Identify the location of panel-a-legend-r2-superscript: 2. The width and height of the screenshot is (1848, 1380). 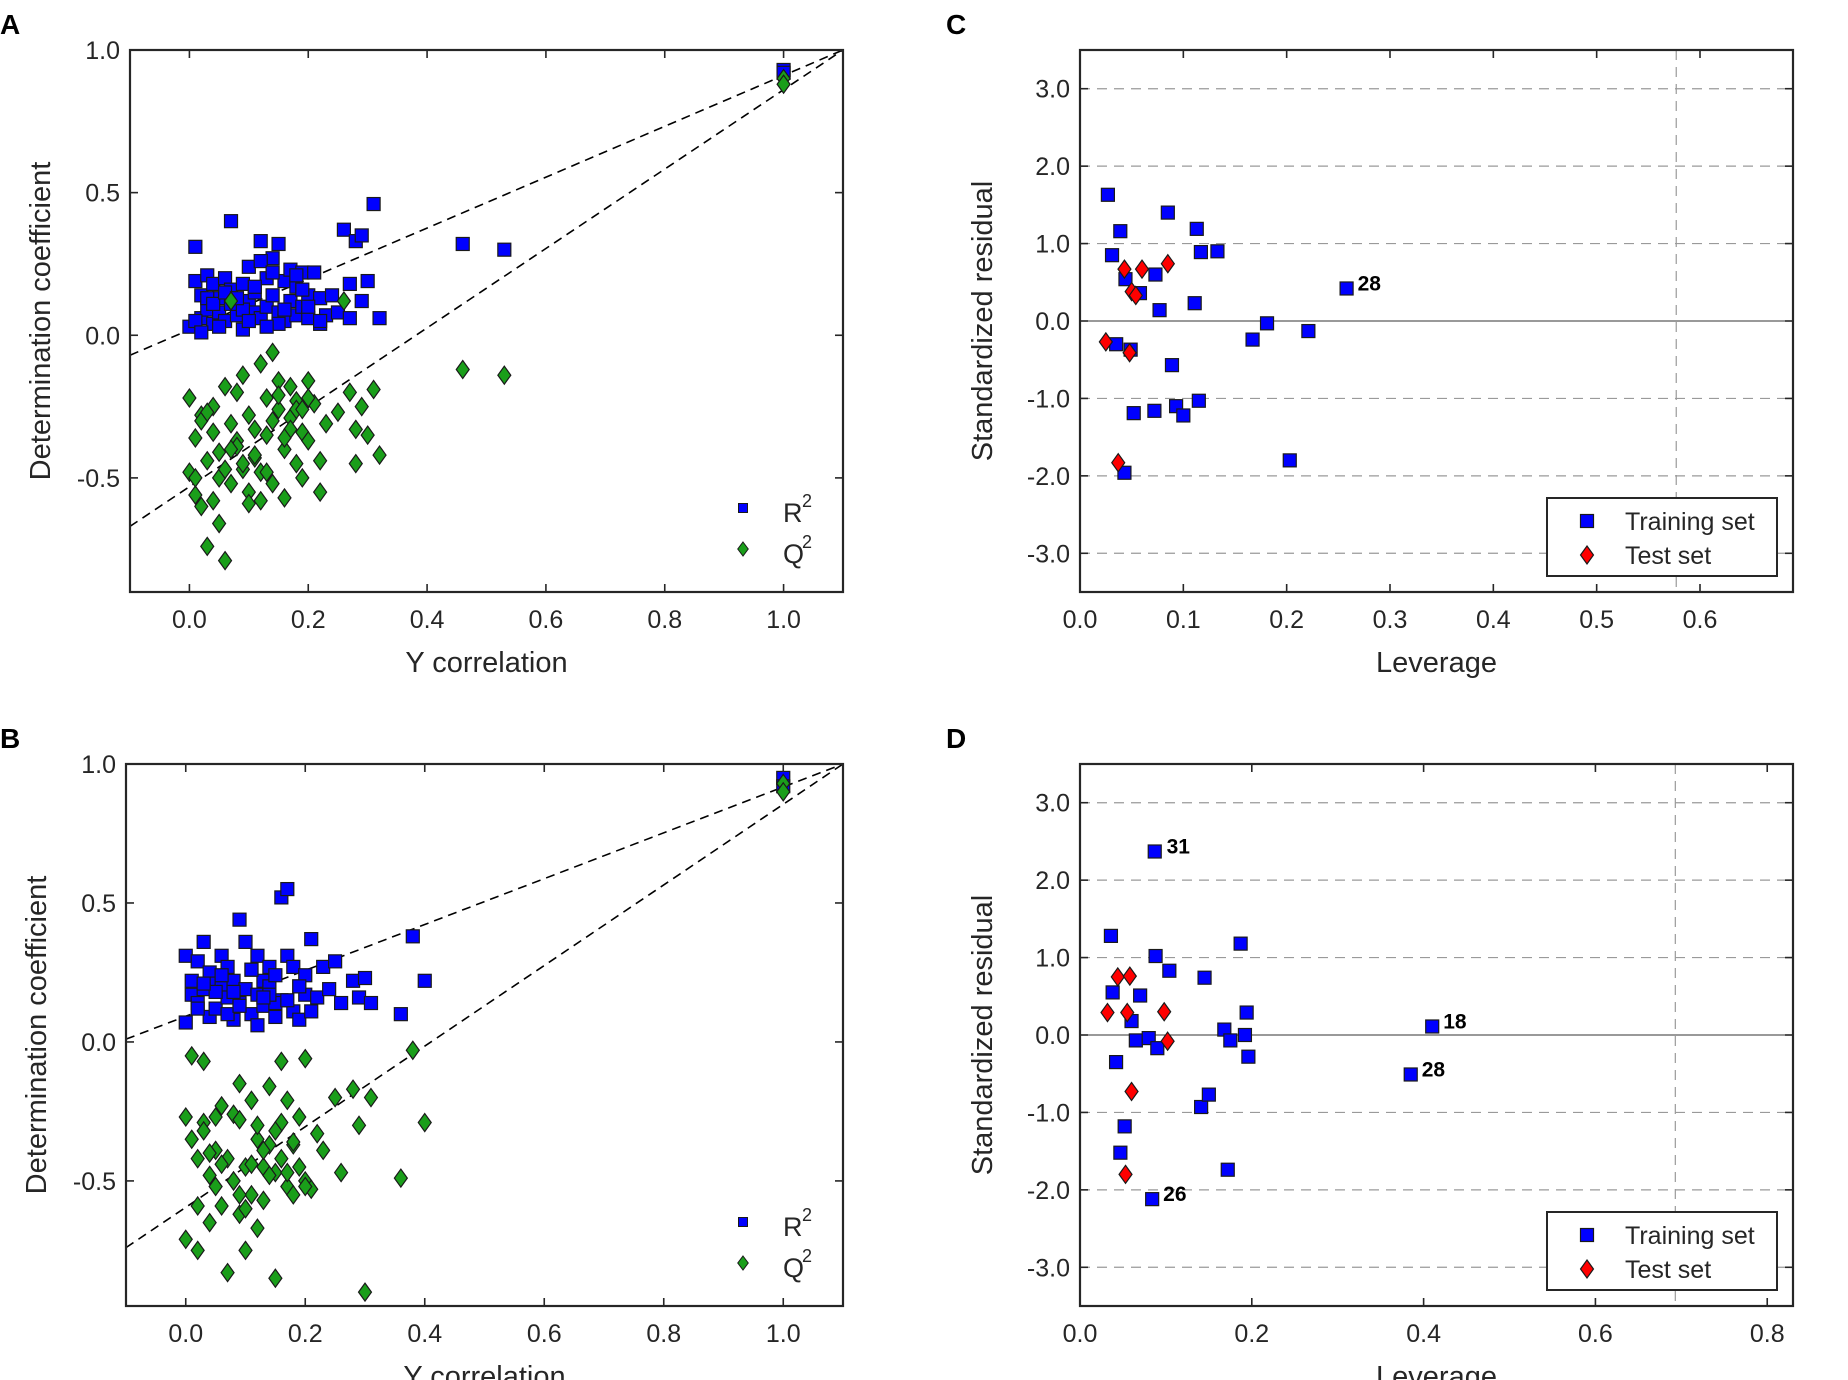
(807, 501).